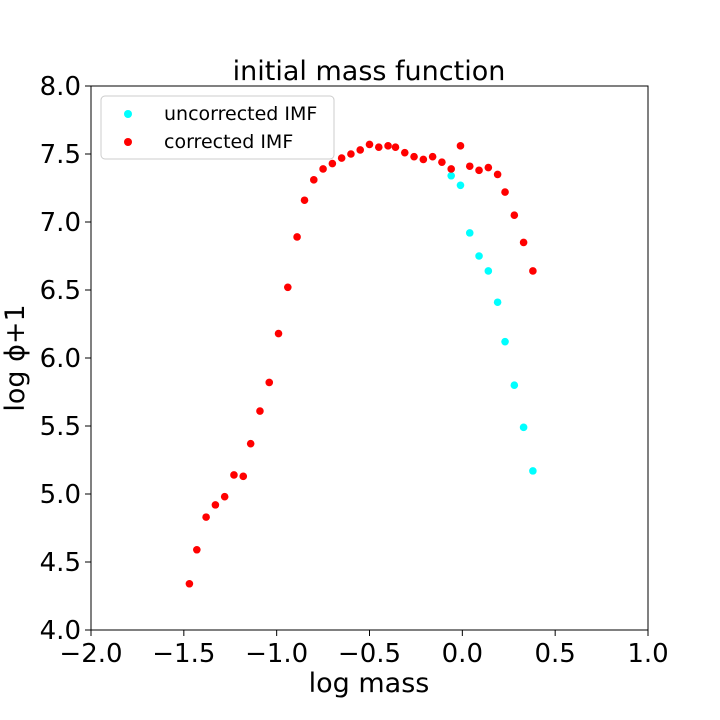 Image resolution: width=720 pixels, height=720 pixels. What do you see at coordinates (60, 359) in the screenshot?
I see `y-tick-label: 6.0` at bounding box center [60, 359].